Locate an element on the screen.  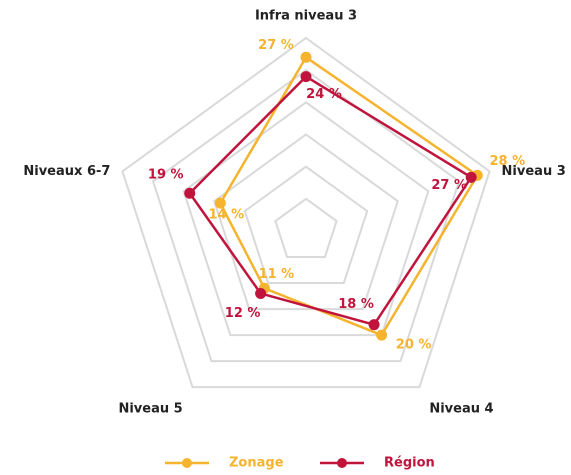
data-label: 14 % is located at coordinates (227, 215).